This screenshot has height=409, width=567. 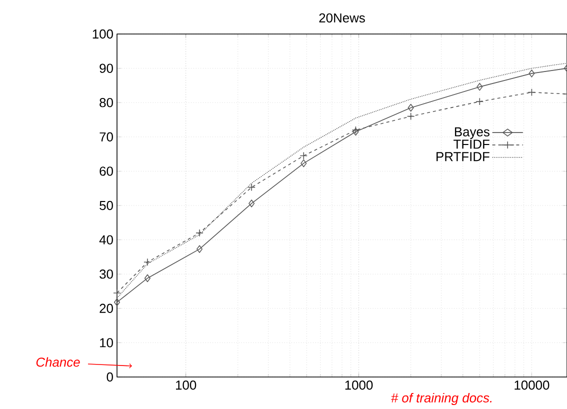 What do you see at coordinates (109, 377) in the screenshot?
I see `y-tick-label: 0` at bounding box center [109, 377].